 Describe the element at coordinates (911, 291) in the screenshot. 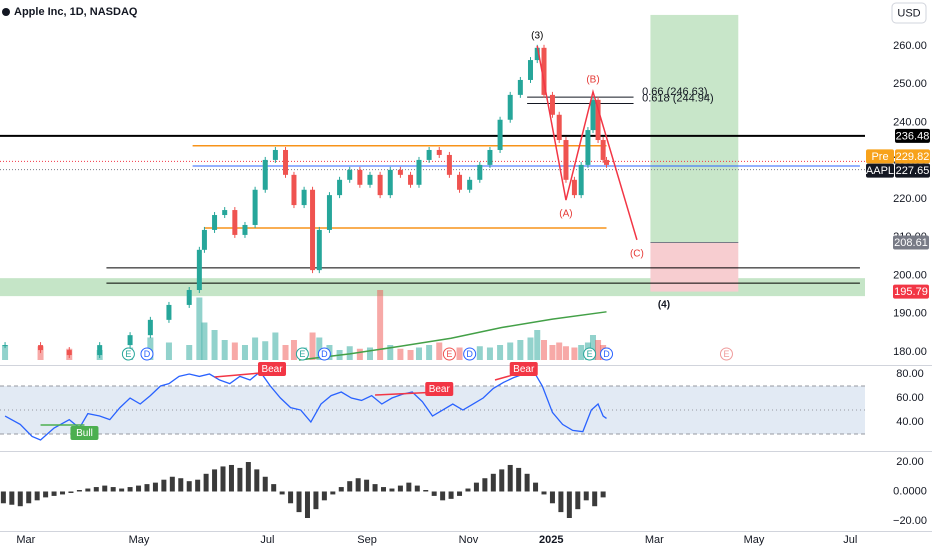

I see `stop-tag-box` at that location.